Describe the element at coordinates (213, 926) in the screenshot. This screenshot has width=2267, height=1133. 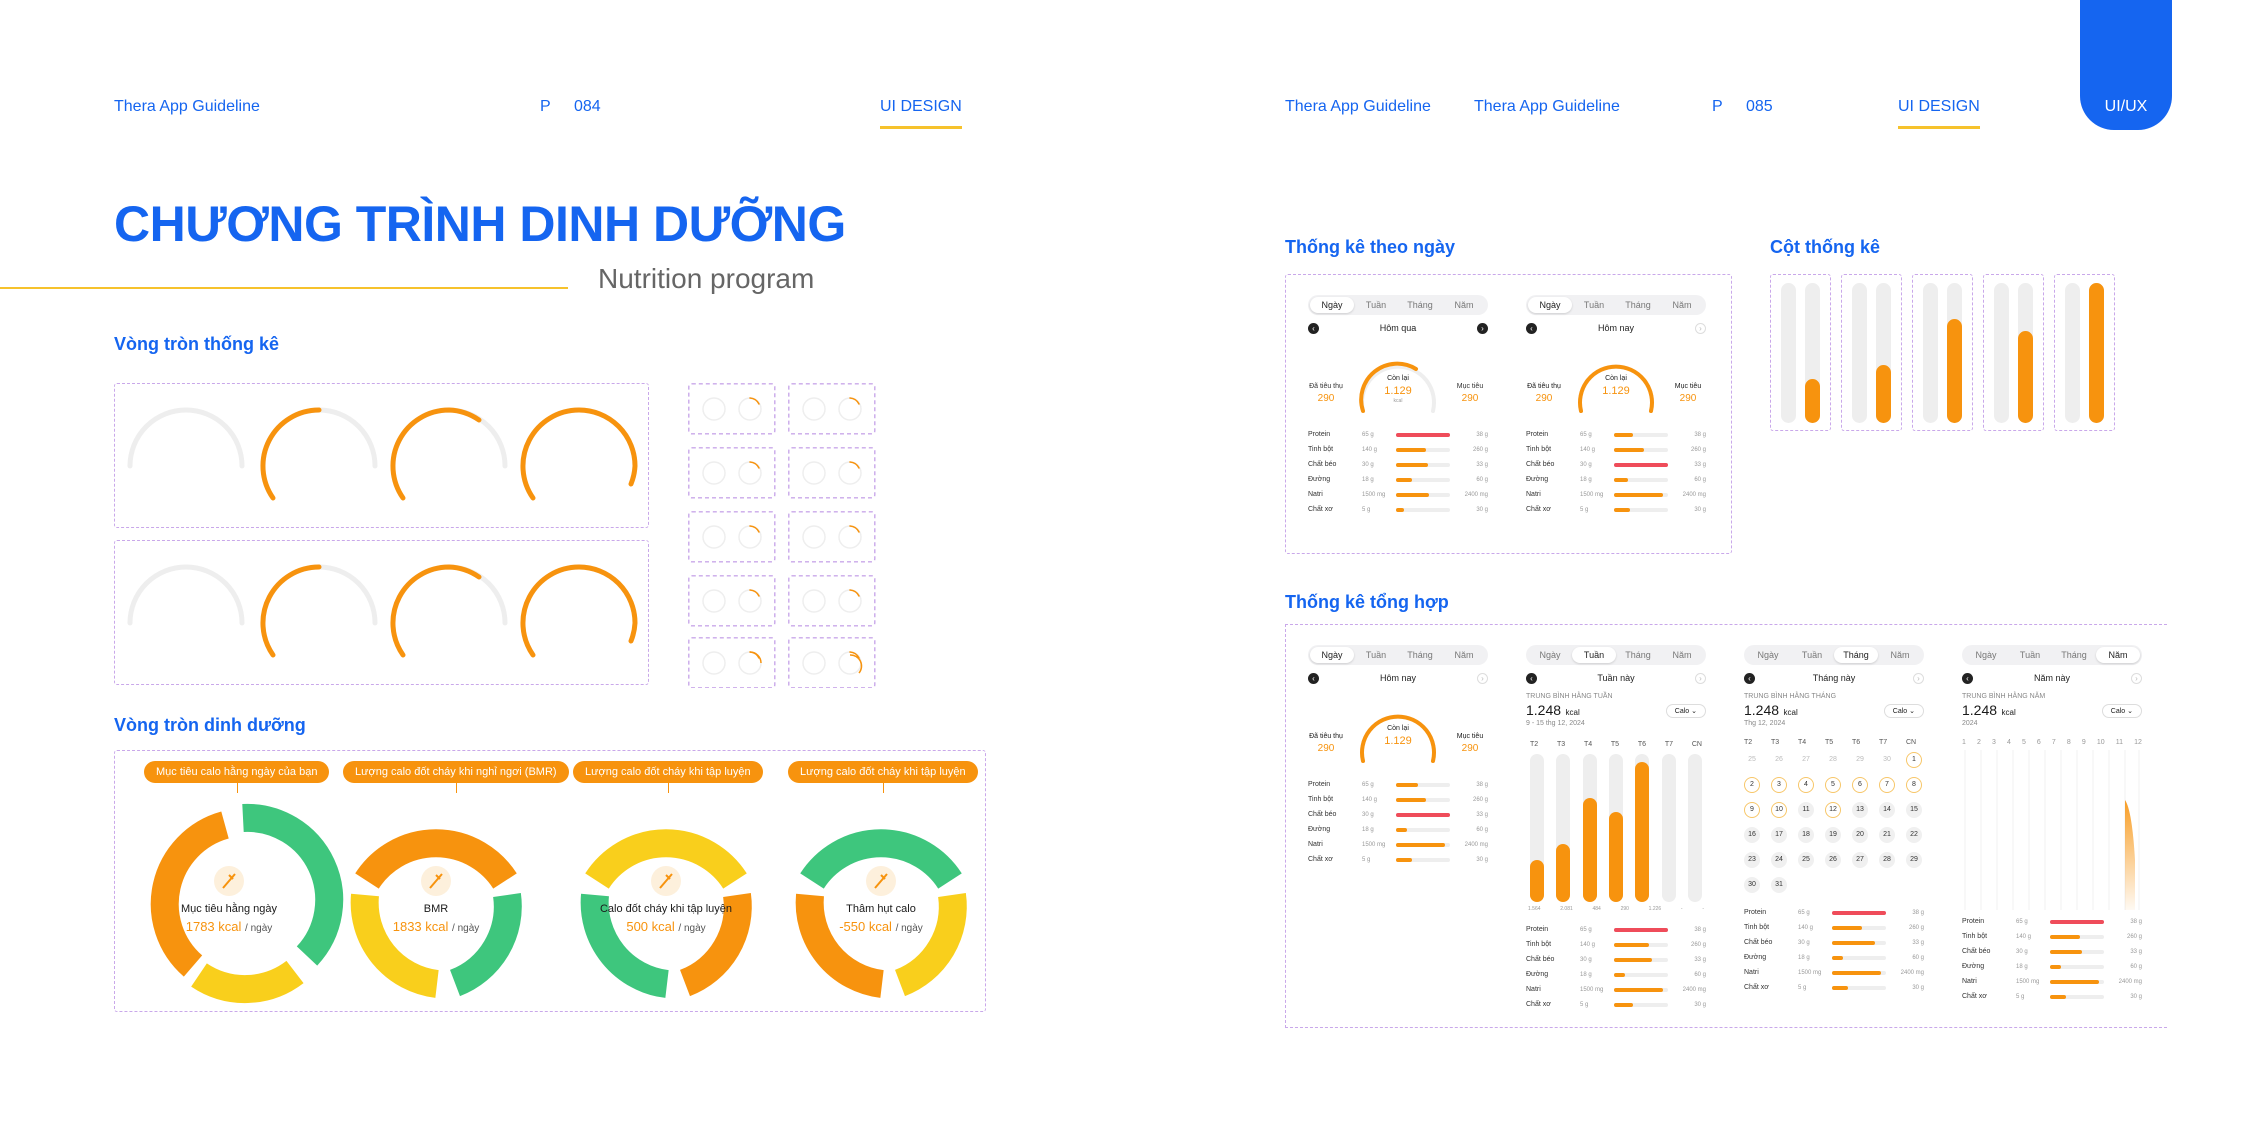
I see `ring-value-1: 1783 kcal` at that location.